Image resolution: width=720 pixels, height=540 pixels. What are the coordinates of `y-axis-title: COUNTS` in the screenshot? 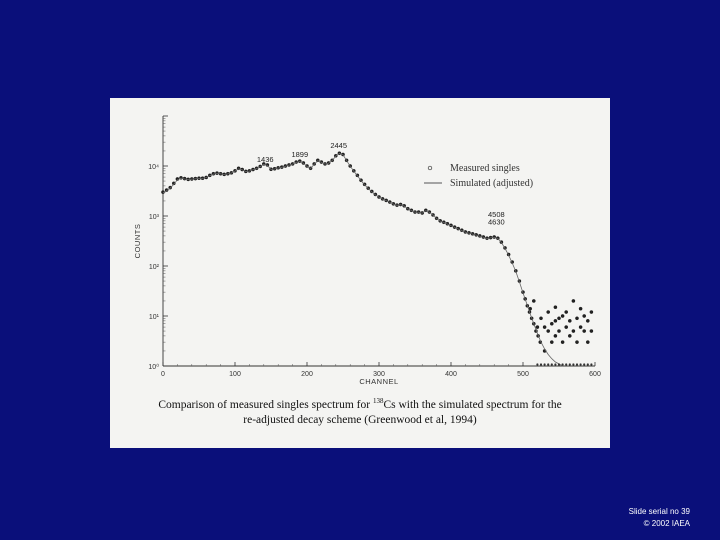 It's located at (137, 241).